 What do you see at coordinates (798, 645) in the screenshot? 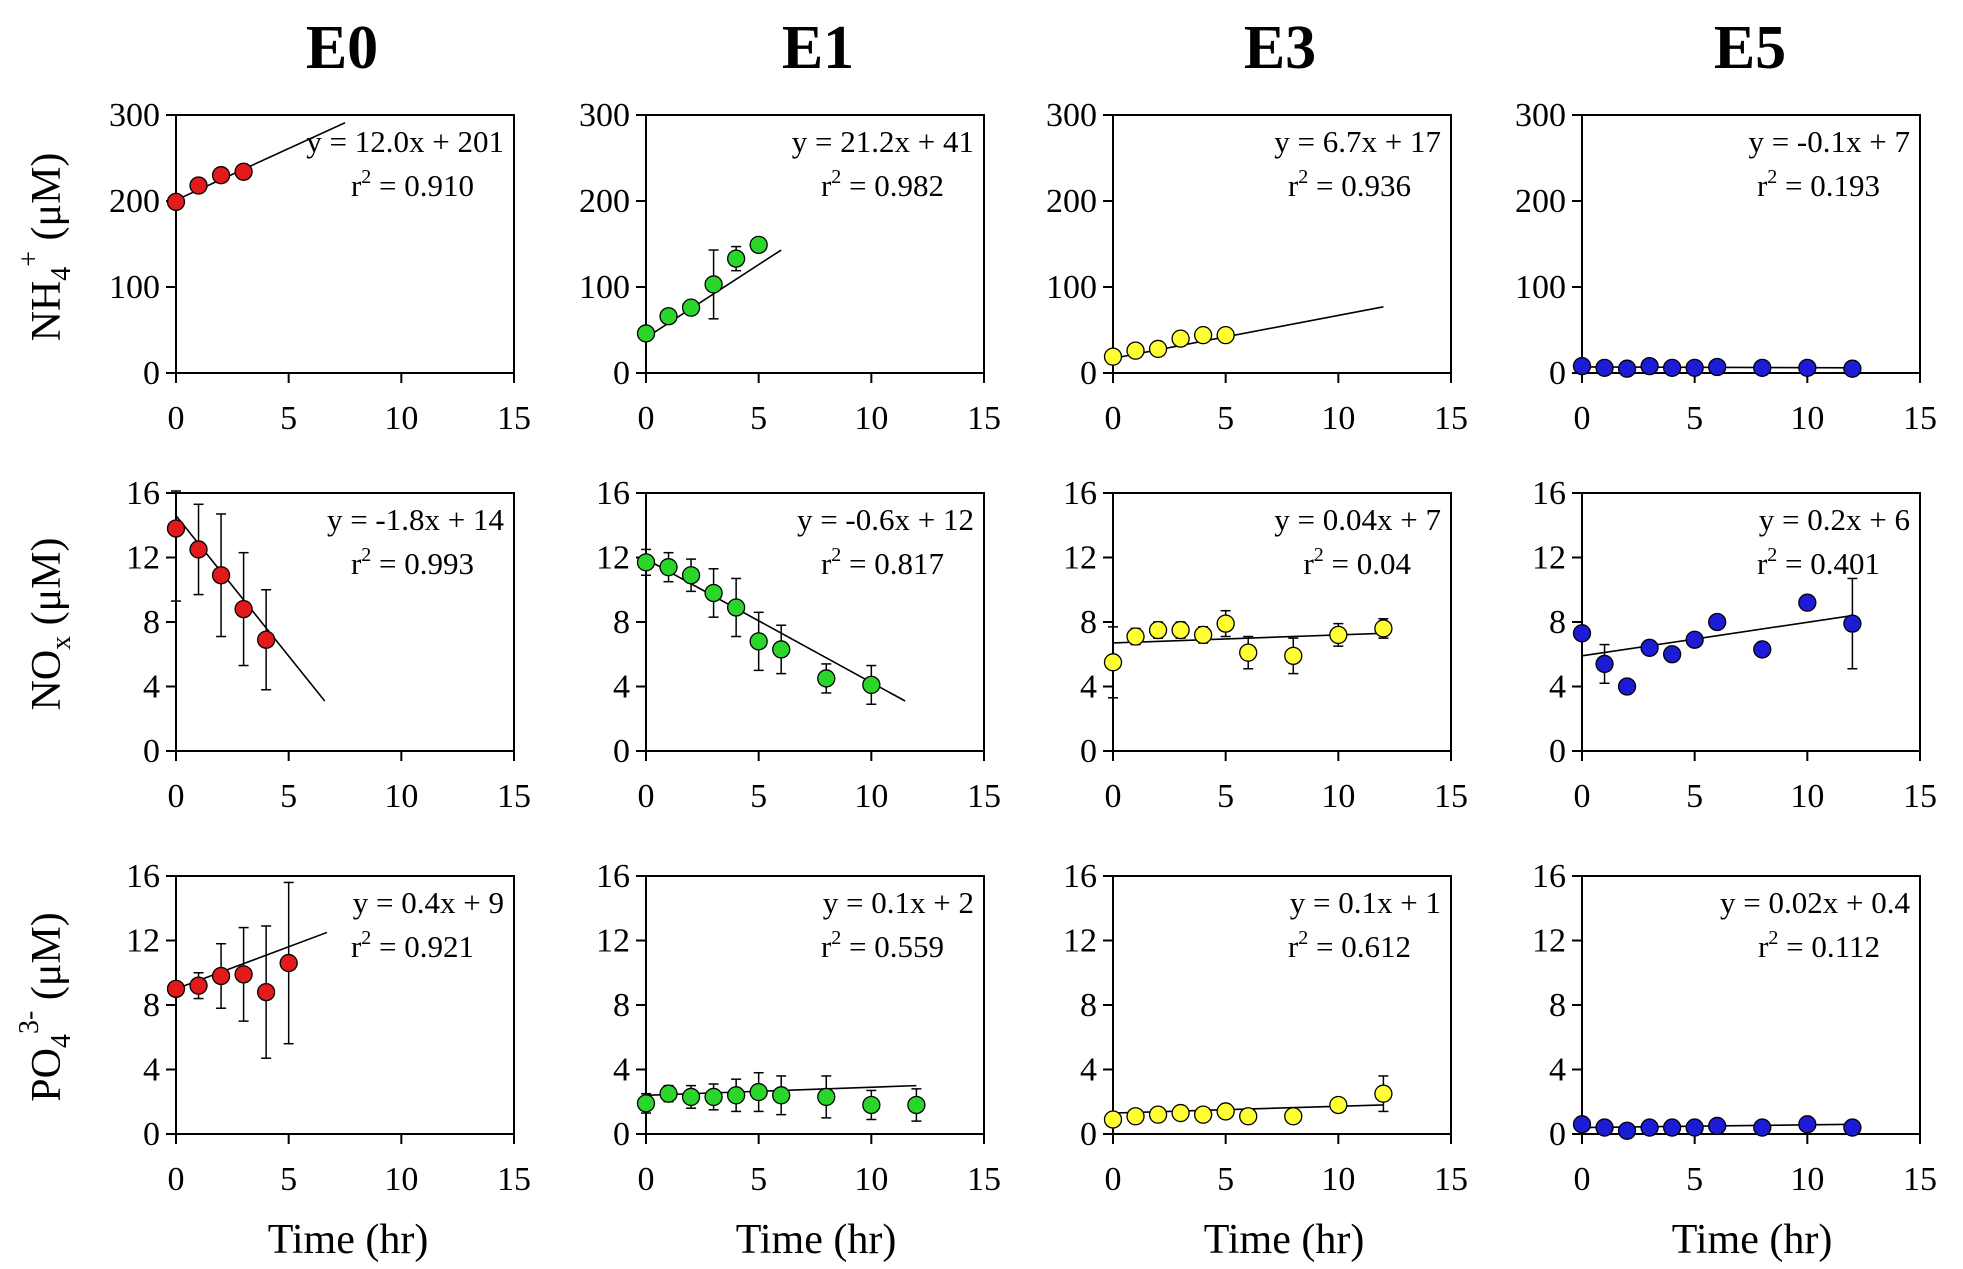
I see `panel-nox-e1: 0 4 8 12 16 0 5 10 15 y = -0.6x + 12 r2 = 0.817` at bounding box center [798, 645].